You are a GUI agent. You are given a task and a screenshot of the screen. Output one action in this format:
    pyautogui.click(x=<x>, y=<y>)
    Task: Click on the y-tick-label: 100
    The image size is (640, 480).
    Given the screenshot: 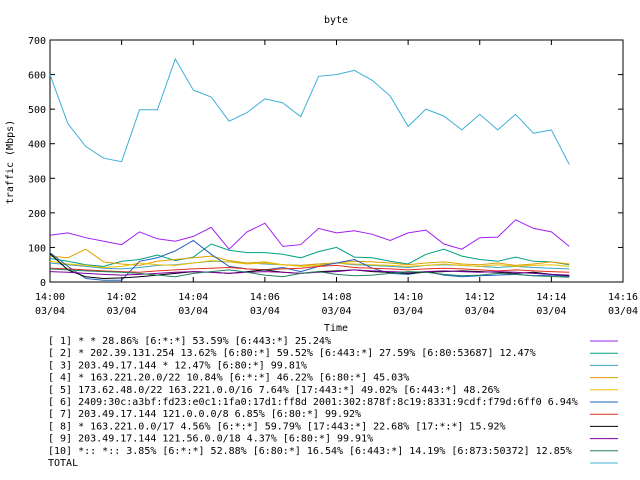 What is the action you would take?
    pyautogui.click(x=37, y=248)
    